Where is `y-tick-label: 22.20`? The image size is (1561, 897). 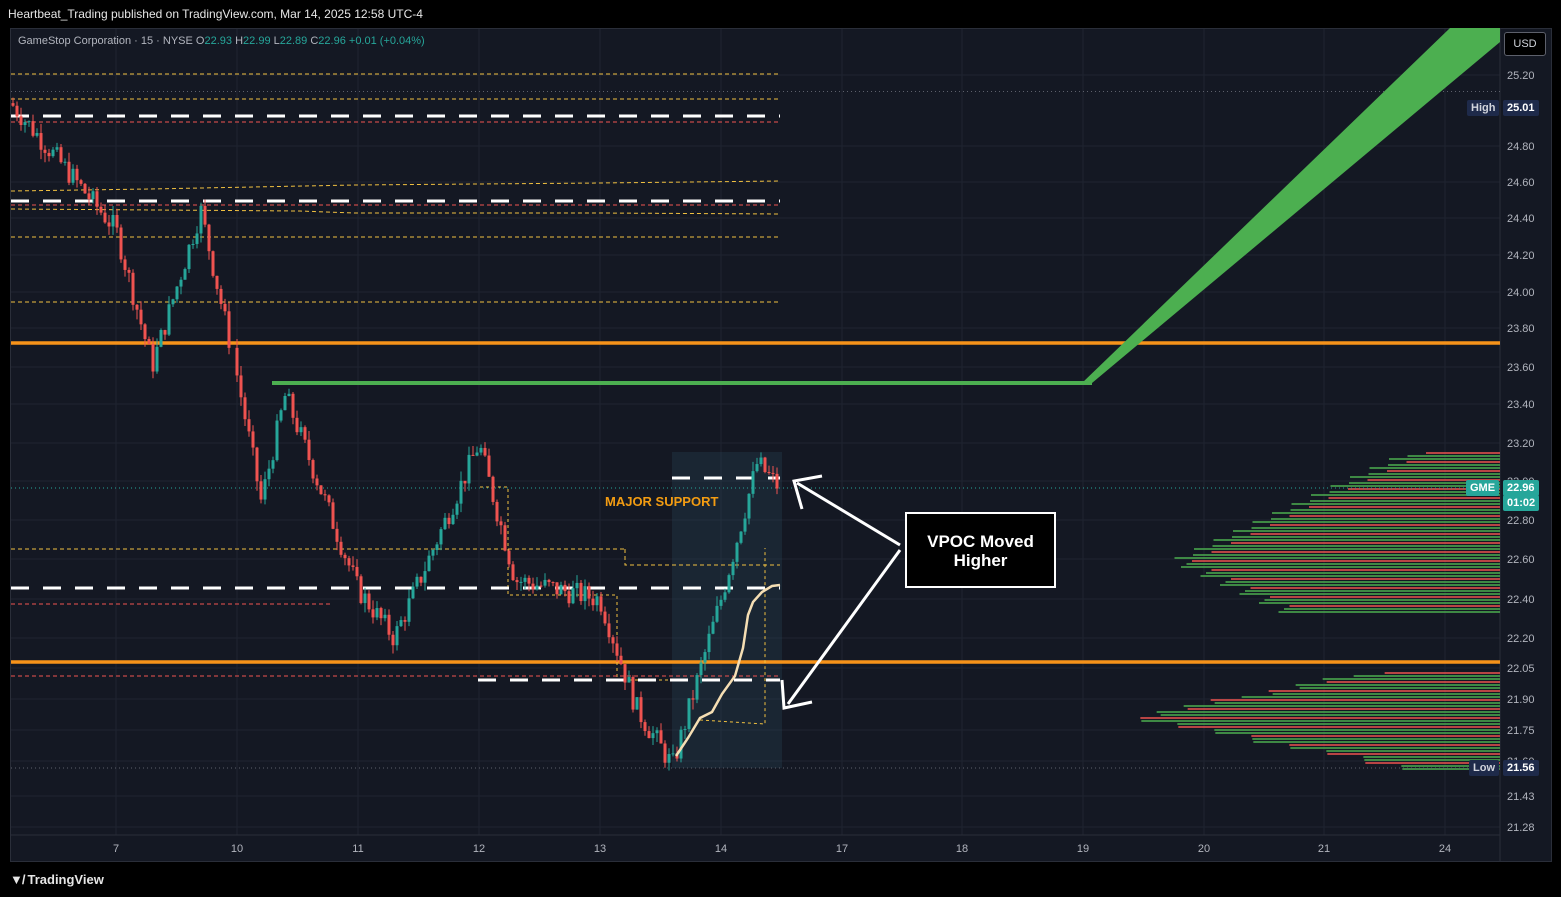
y-tick-label: 22.20 is located at coordinates (1521, 639).